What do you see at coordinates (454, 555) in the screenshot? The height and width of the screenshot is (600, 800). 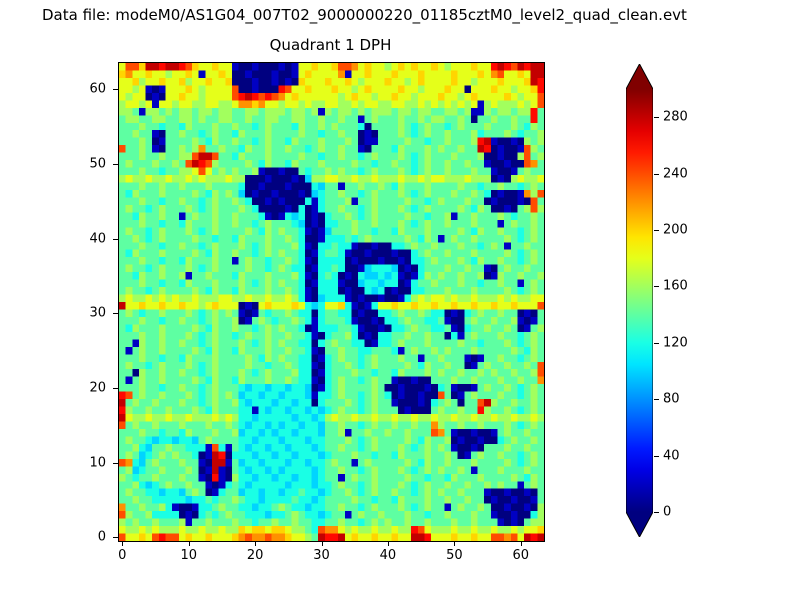 I see `x-tick-label: 50` at bounding box center [454, 555].